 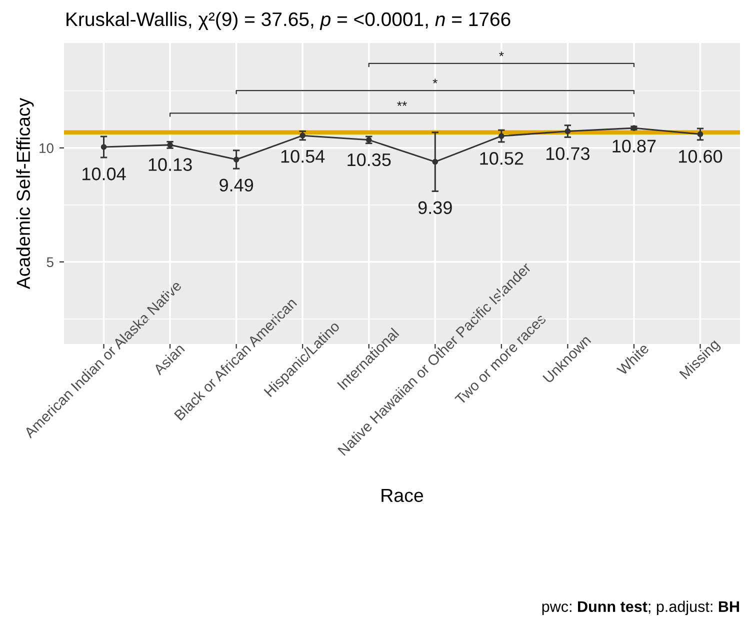 I want to click on data-label: 10.54, so click(x=303, y=156).